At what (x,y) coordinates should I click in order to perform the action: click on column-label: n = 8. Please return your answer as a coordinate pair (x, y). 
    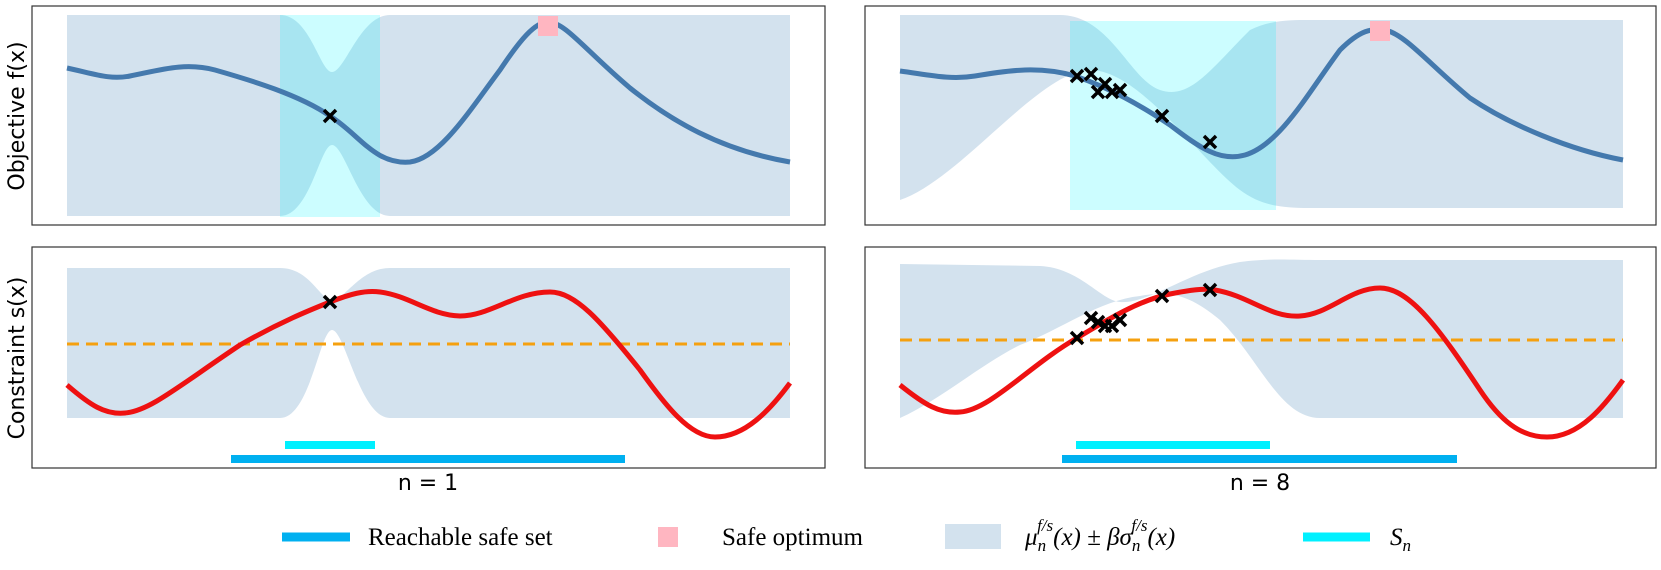
    Looking at the image, I should click on (1260, 483).